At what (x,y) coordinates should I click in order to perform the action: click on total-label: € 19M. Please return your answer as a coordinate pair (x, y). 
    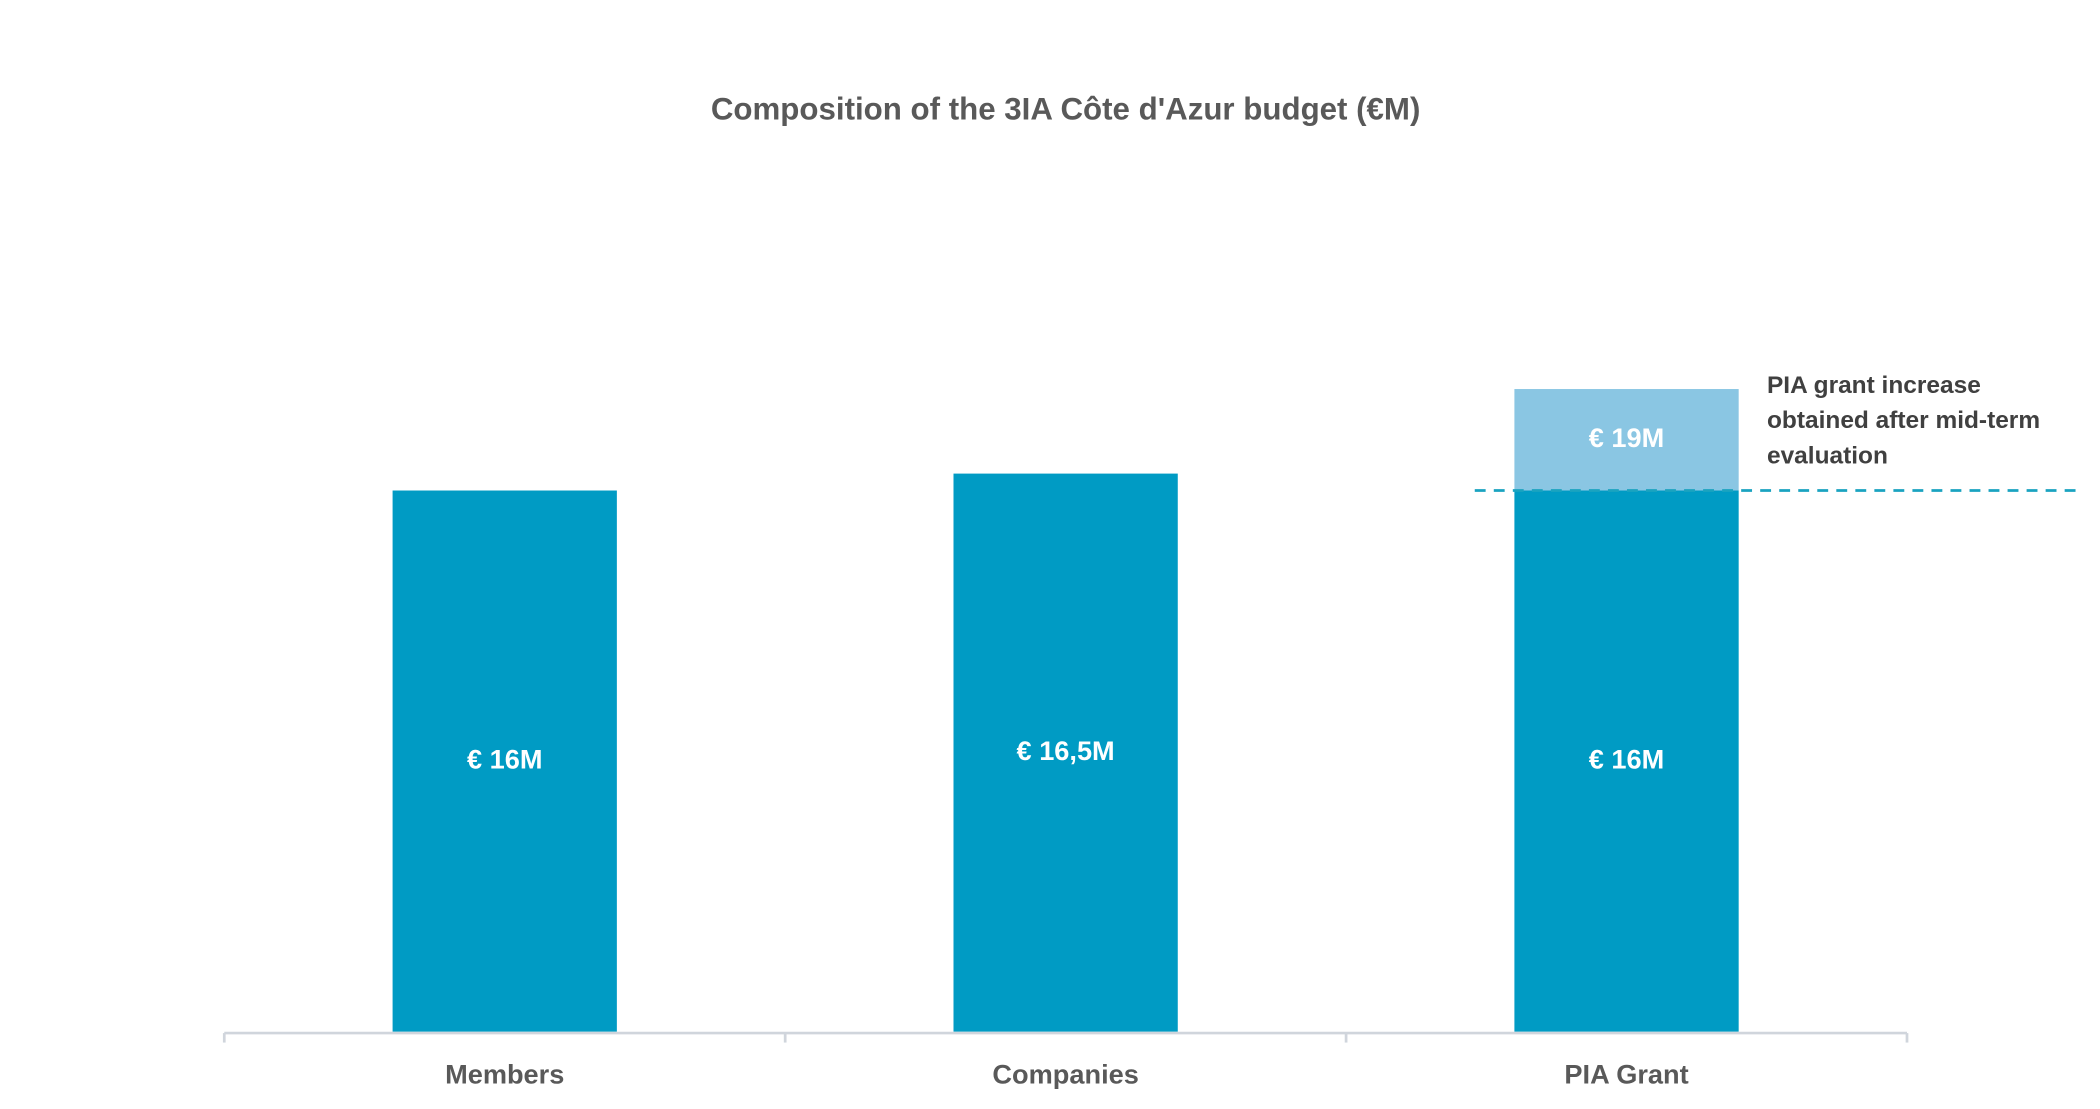
    Looking at the image, I should click on (1626, 437).